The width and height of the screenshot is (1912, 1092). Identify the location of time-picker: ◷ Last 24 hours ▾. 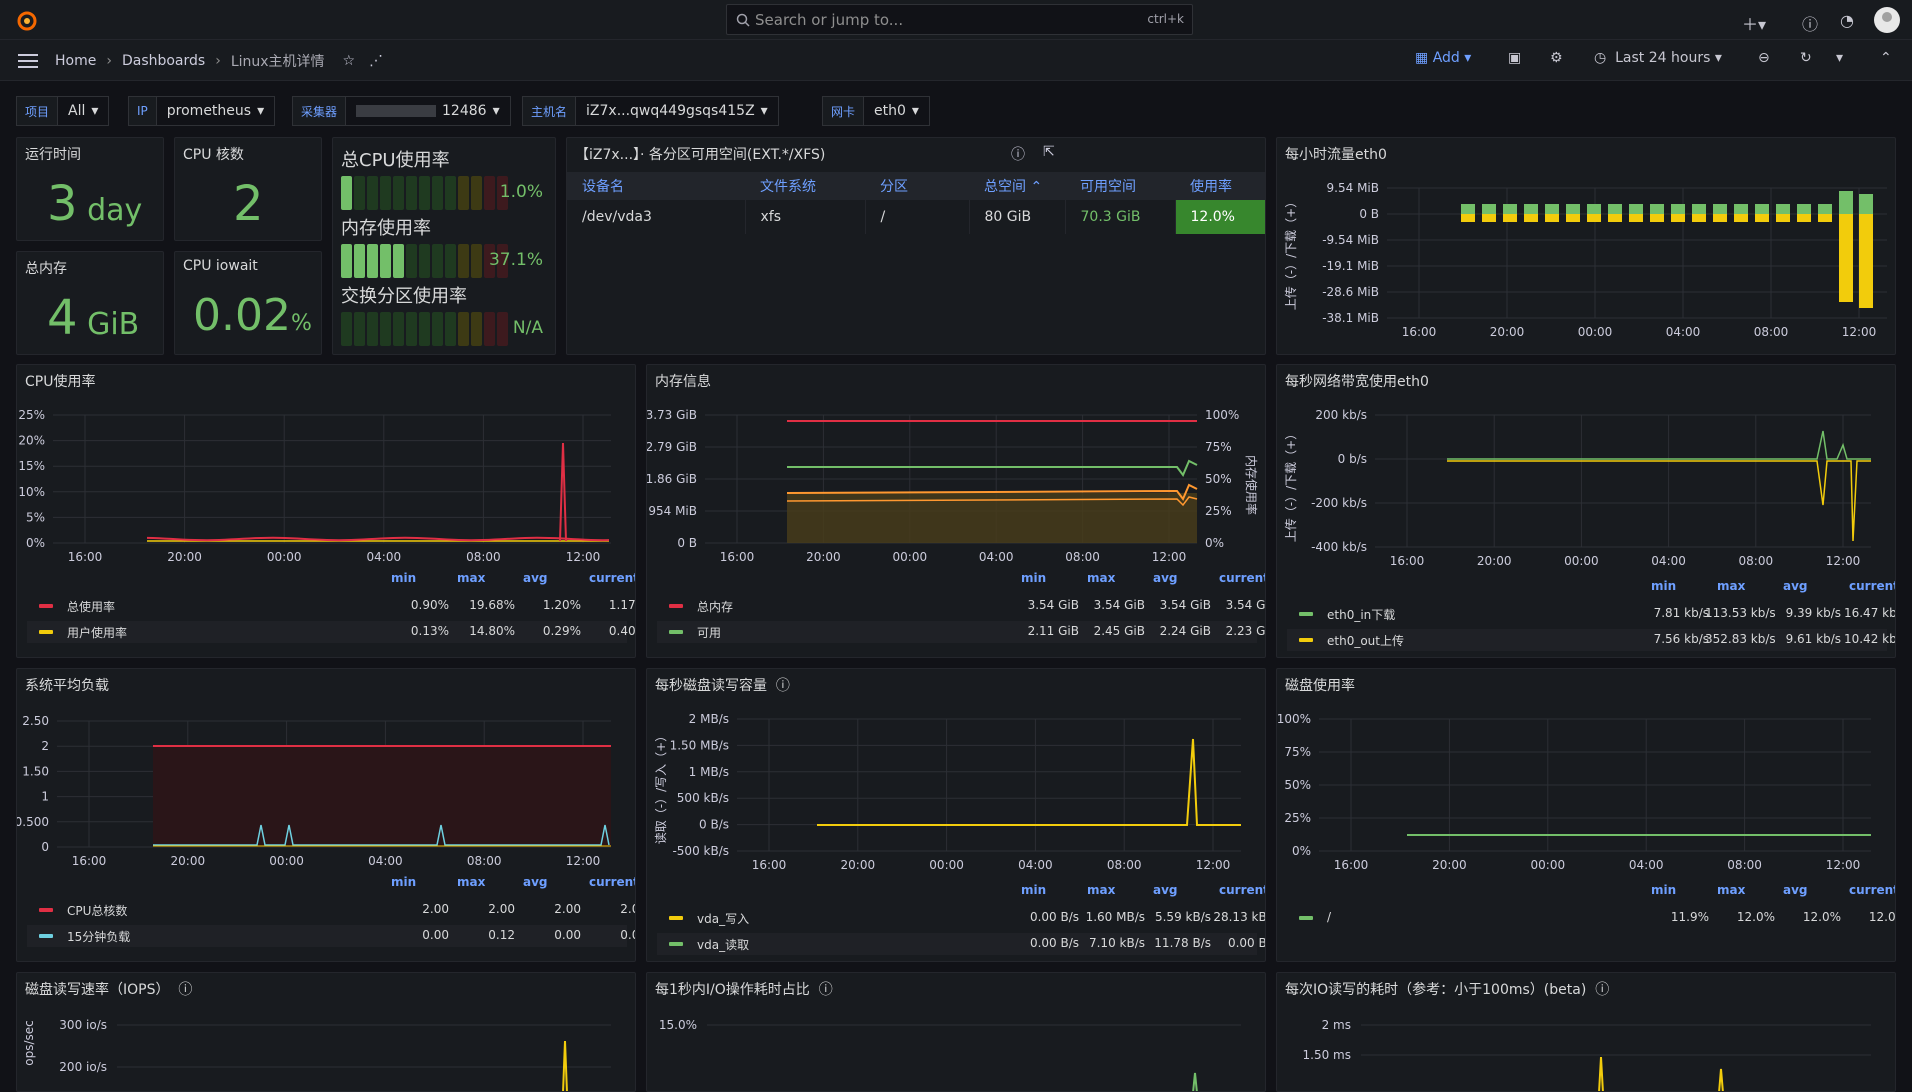
(1658, 58).